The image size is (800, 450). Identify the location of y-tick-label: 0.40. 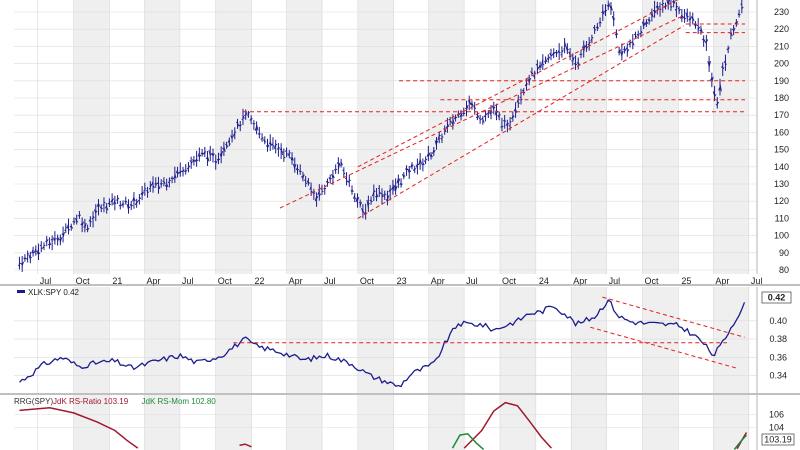
(778, 321).